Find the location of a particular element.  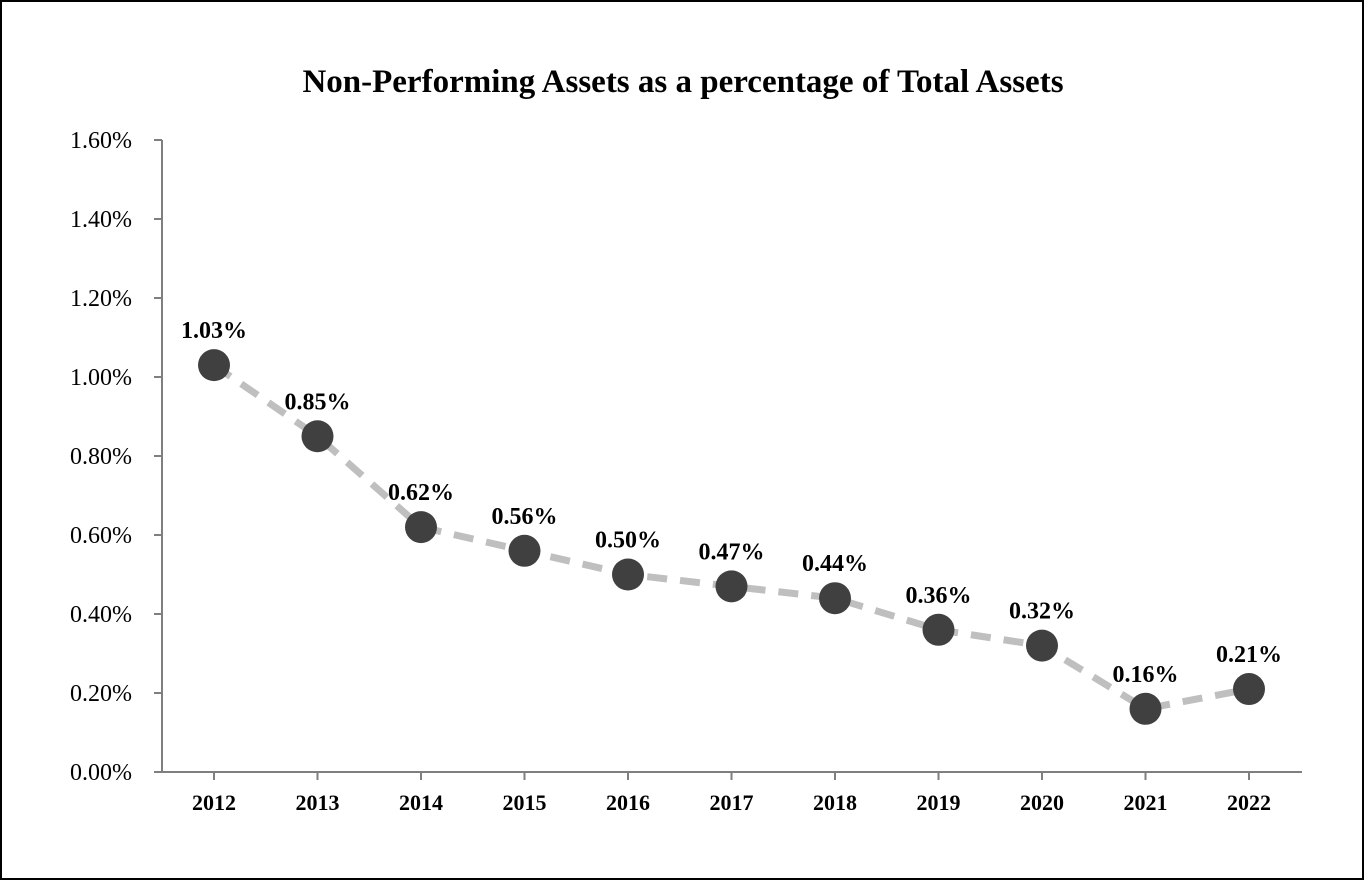

y-tick-label: 1.60% is located at coordinates (101, 141).